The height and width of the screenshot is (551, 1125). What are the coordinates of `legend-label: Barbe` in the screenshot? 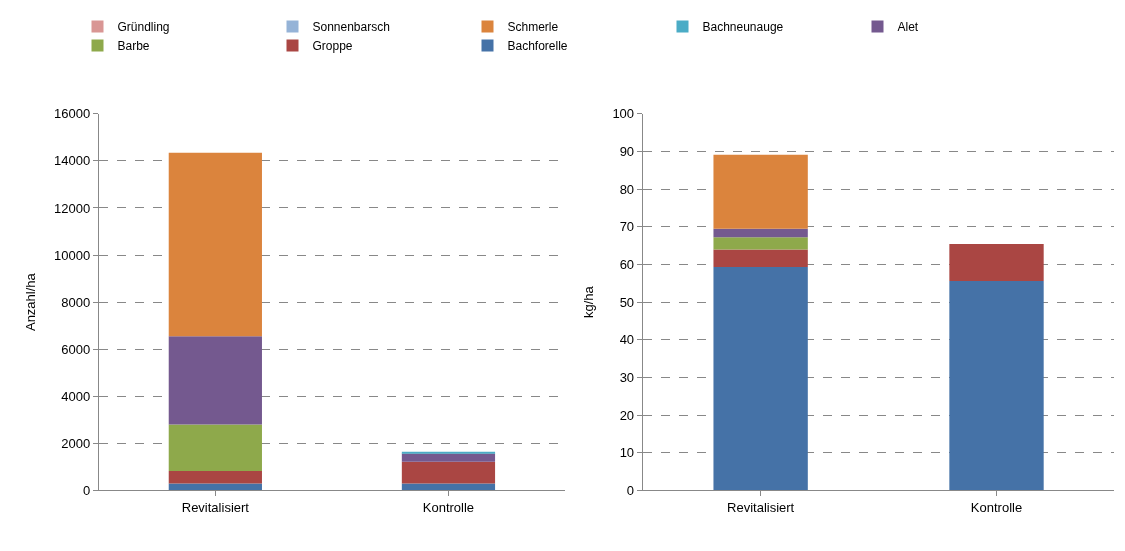 It's located at (133, 46).